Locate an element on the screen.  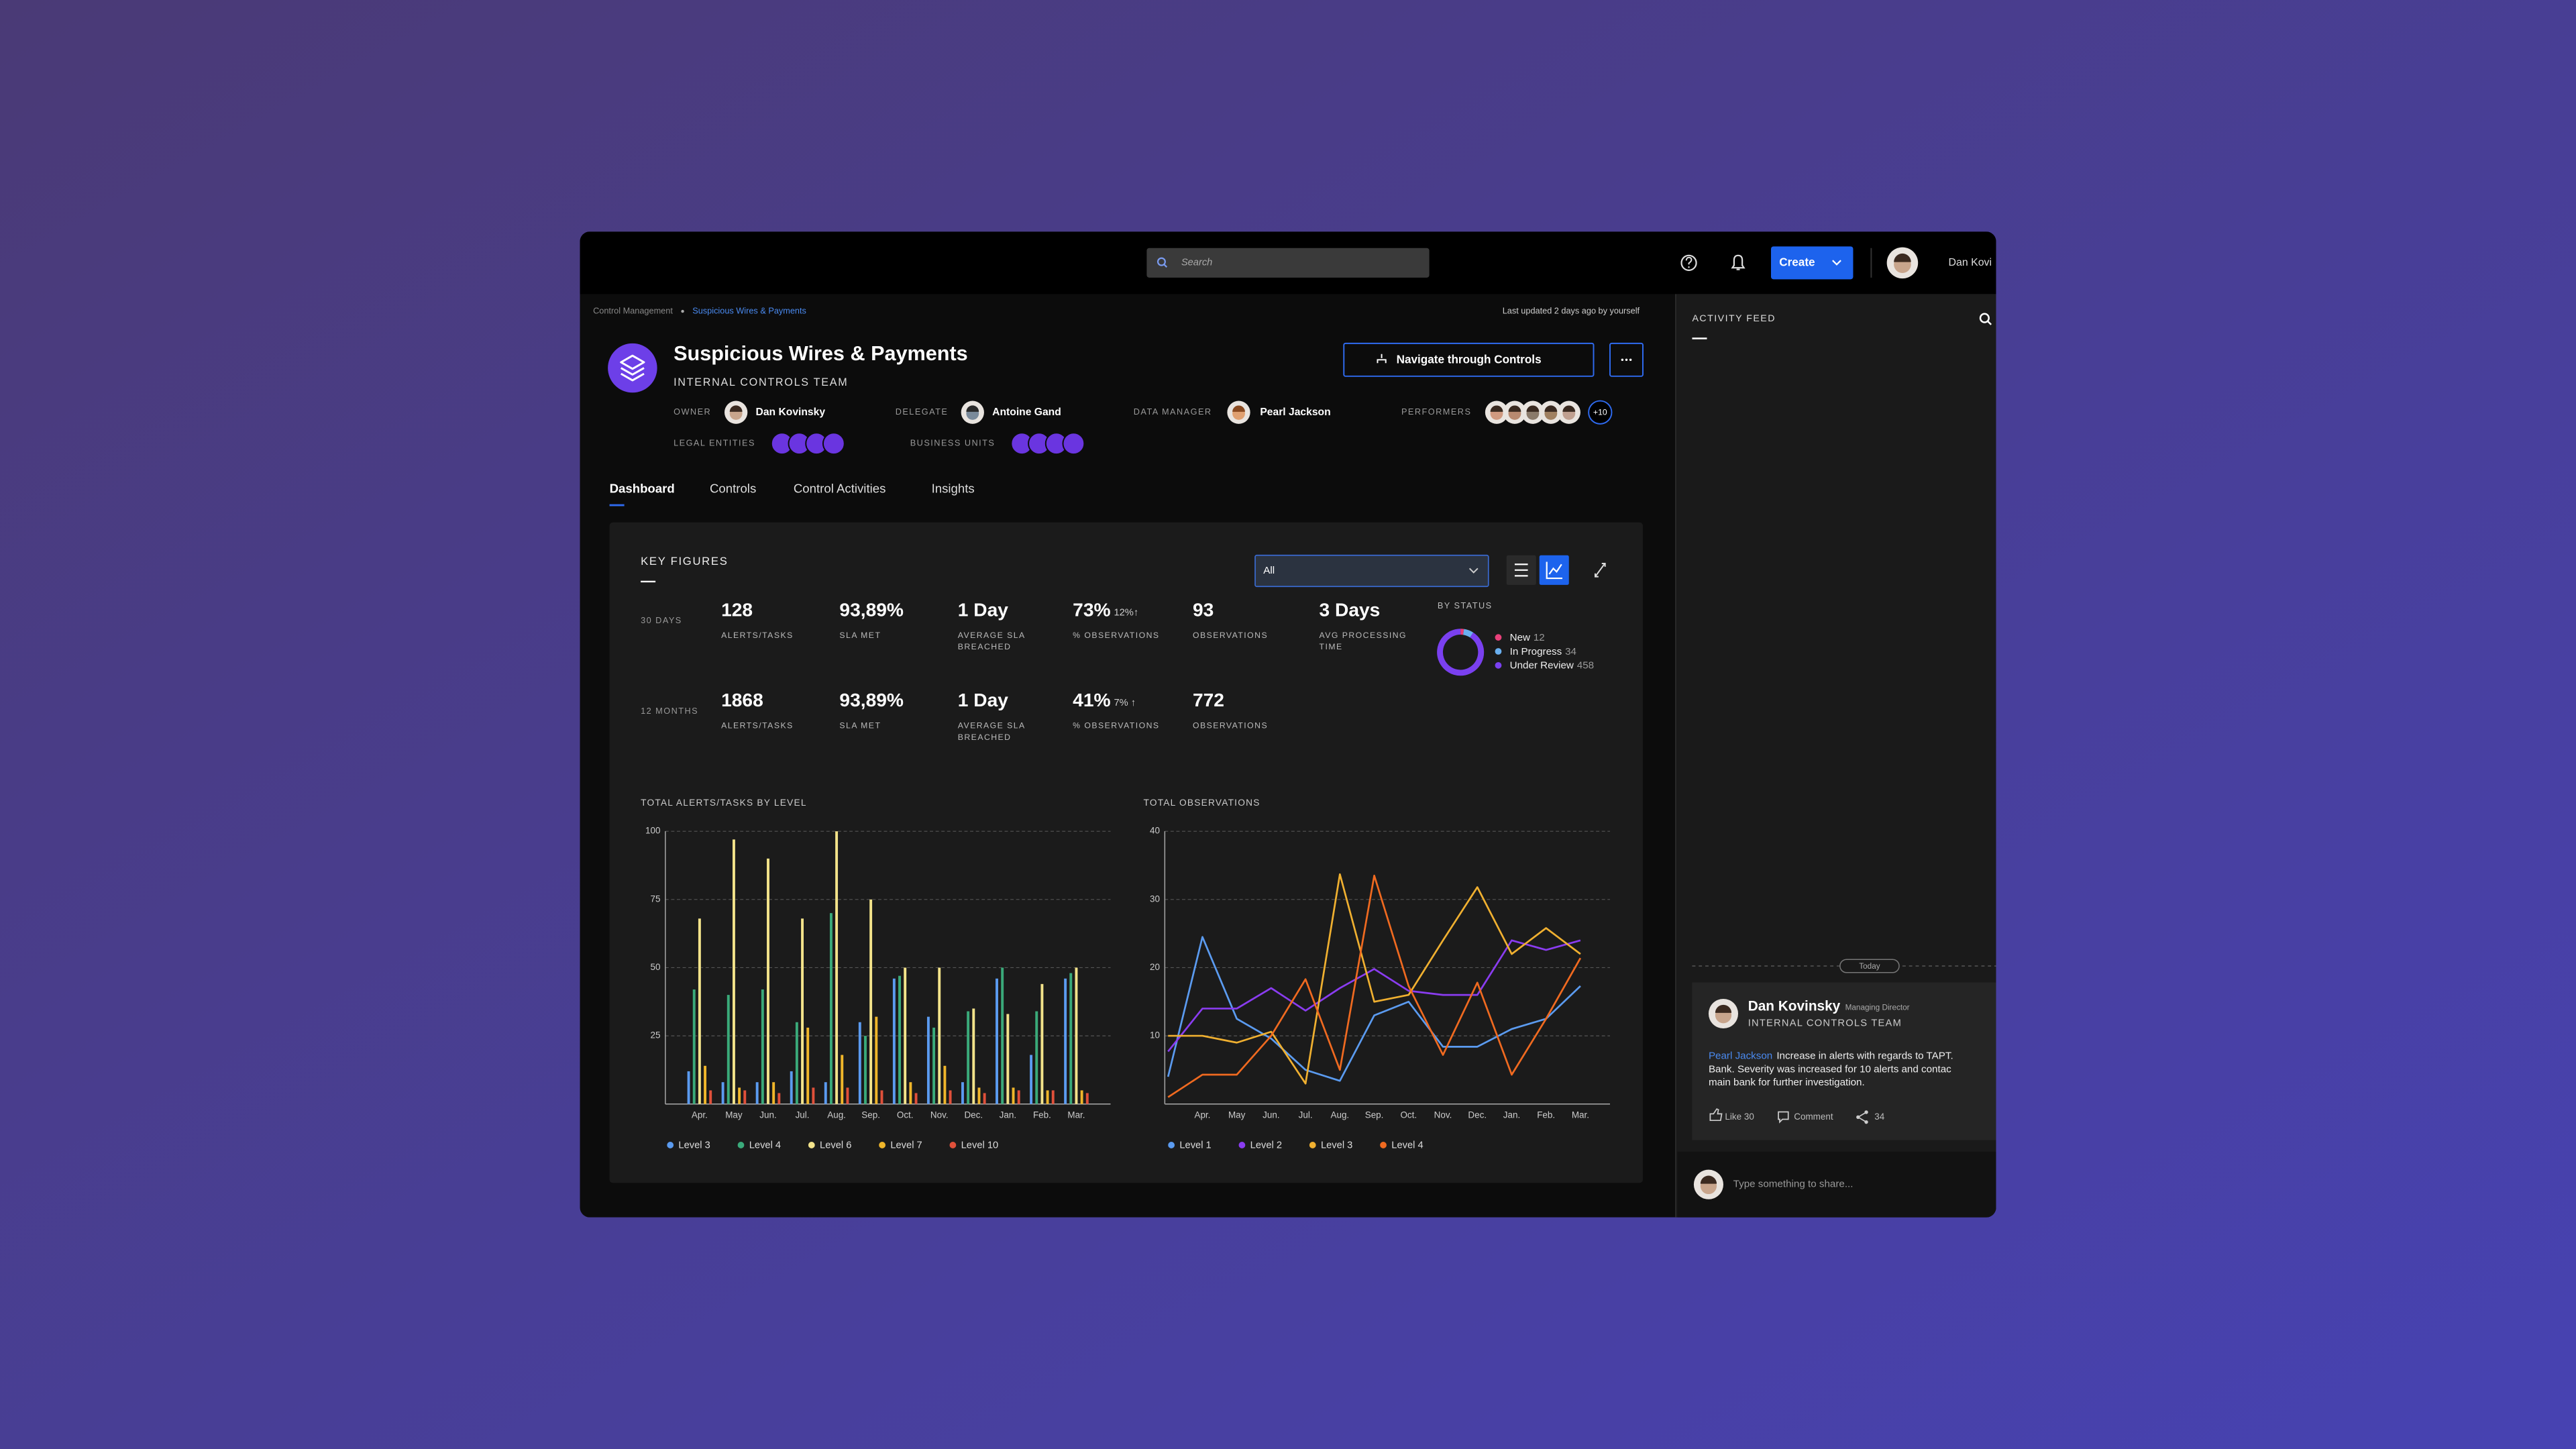
figure-value: 41% is located at coordinates (1091, 700).